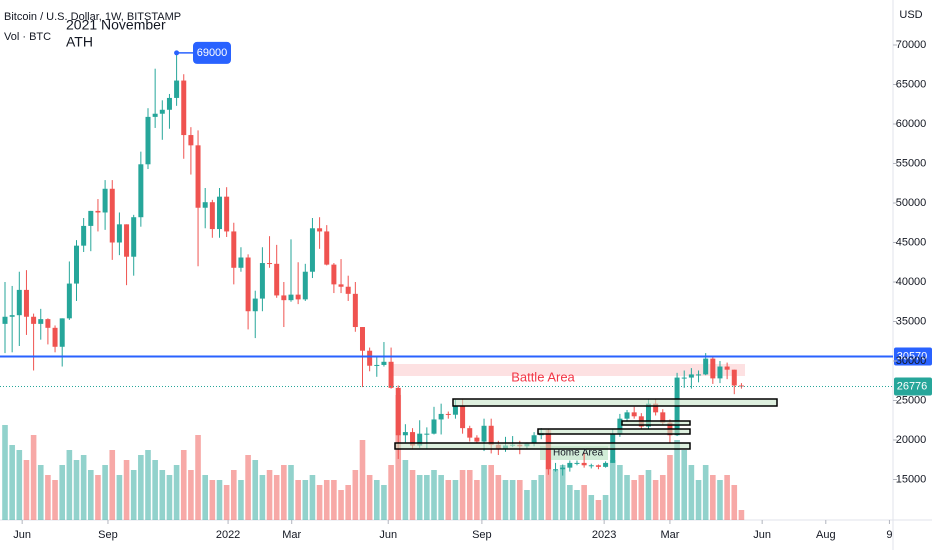  Describe the element at coordinates (911, 84) in the screenshot. I see `y-tick-label: 65000` at that location.